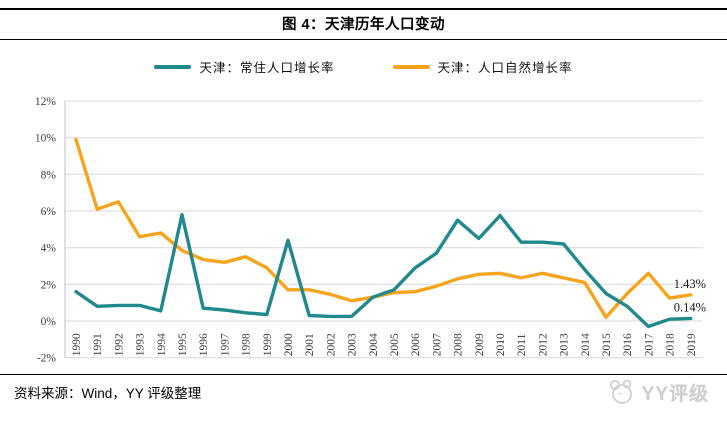 This screenshot has width=727, height=423. Describe the element at coordinates (363, 9) in the screenshot. I see `top-divider` at that location.